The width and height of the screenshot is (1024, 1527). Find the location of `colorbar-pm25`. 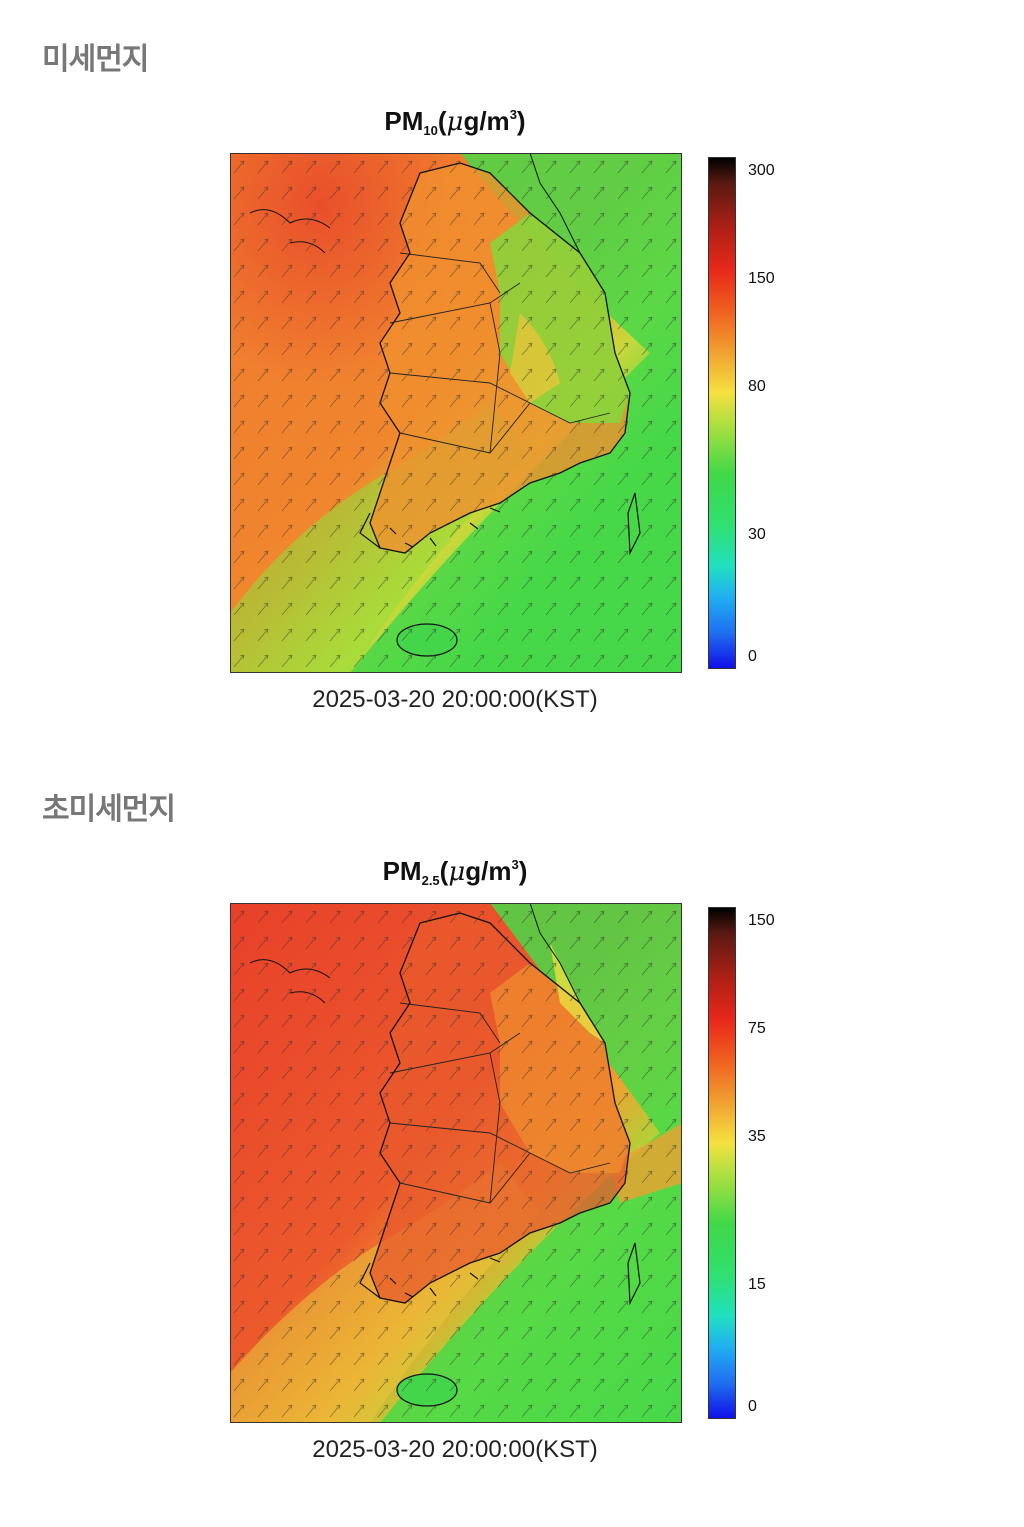

colorbar-pm25 is located at coordinates (722, 1163).